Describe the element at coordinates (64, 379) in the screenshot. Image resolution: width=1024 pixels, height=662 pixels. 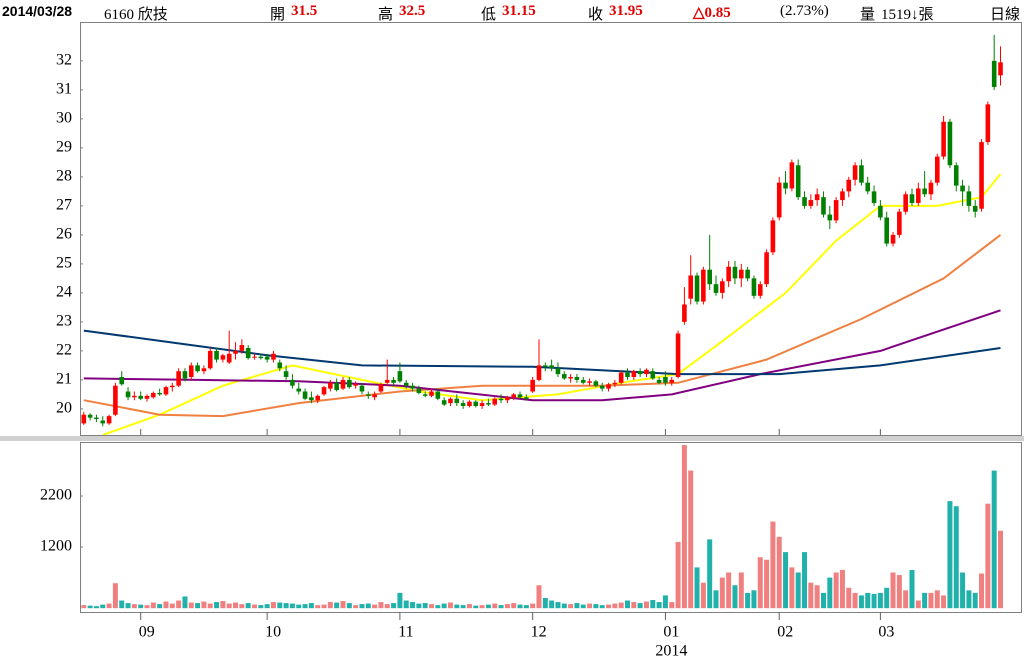
I see `y-tick-label: 21` at that location.